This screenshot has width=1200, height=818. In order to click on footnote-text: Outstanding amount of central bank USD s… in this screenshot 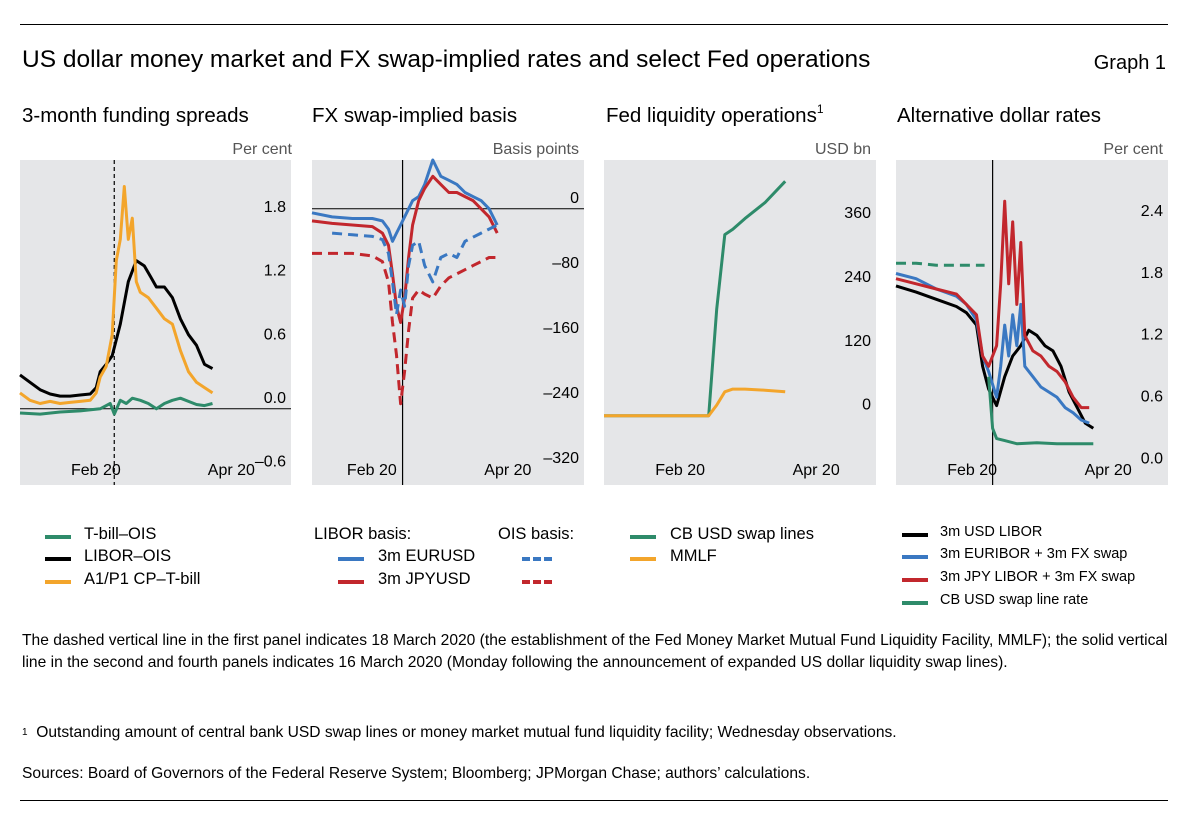, I will do `click(466, 732)`.